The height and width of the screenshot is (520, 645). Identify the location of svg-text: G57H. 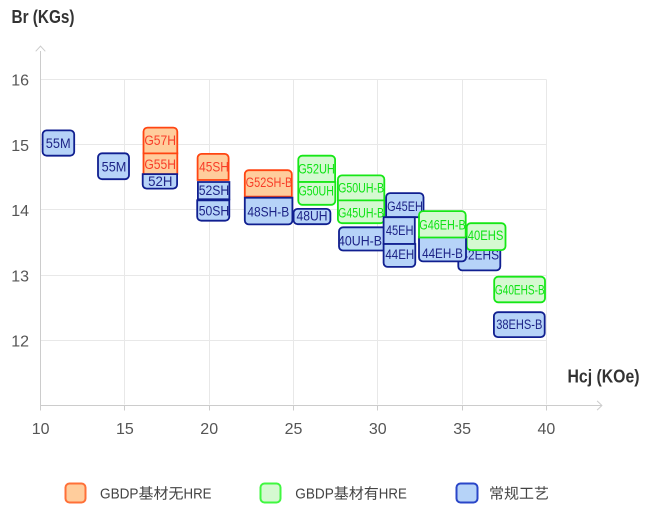
(160, 140).